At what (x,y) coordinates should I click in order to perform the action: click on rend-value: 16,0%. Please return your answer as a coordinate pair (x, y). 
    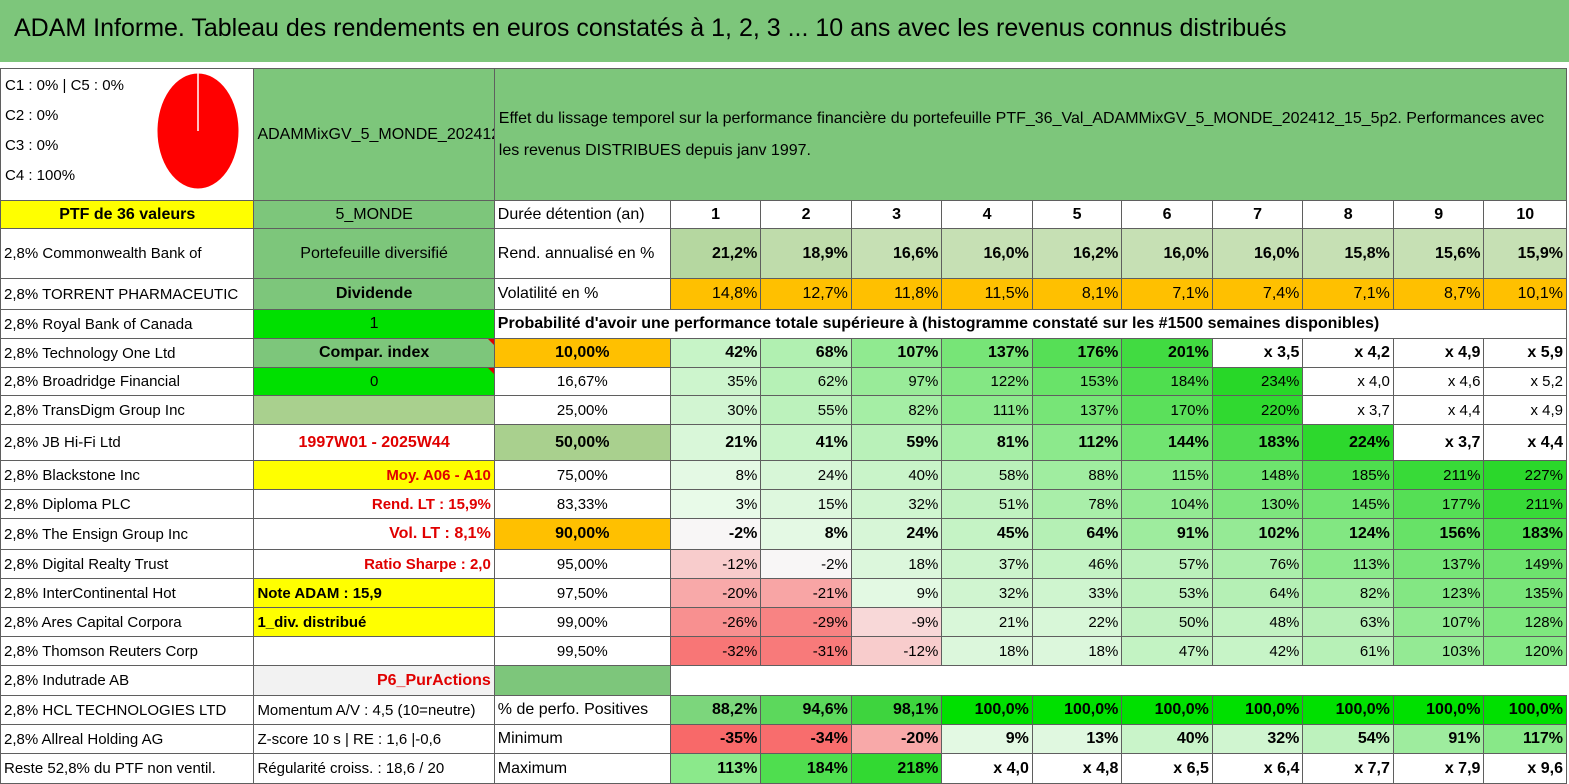
    Looking at the image, I should click on (987, 253).